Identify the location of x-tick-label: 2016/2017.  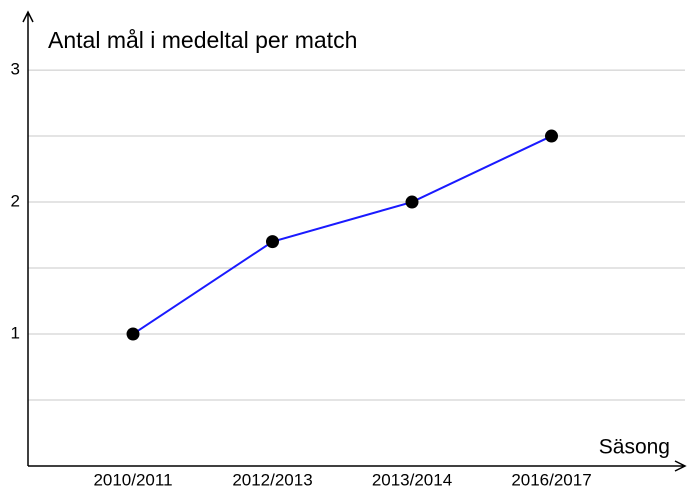
(551, 479).